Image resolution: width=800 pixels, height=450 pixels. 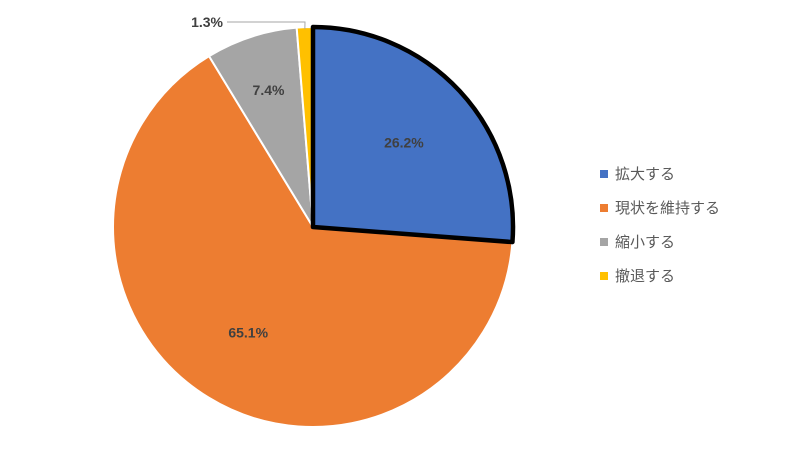 What do you see at coordinates (645, 276) in the screenshot?
I see `legend-label-withdraw: 撤退する` at bounding box center [645, 276].